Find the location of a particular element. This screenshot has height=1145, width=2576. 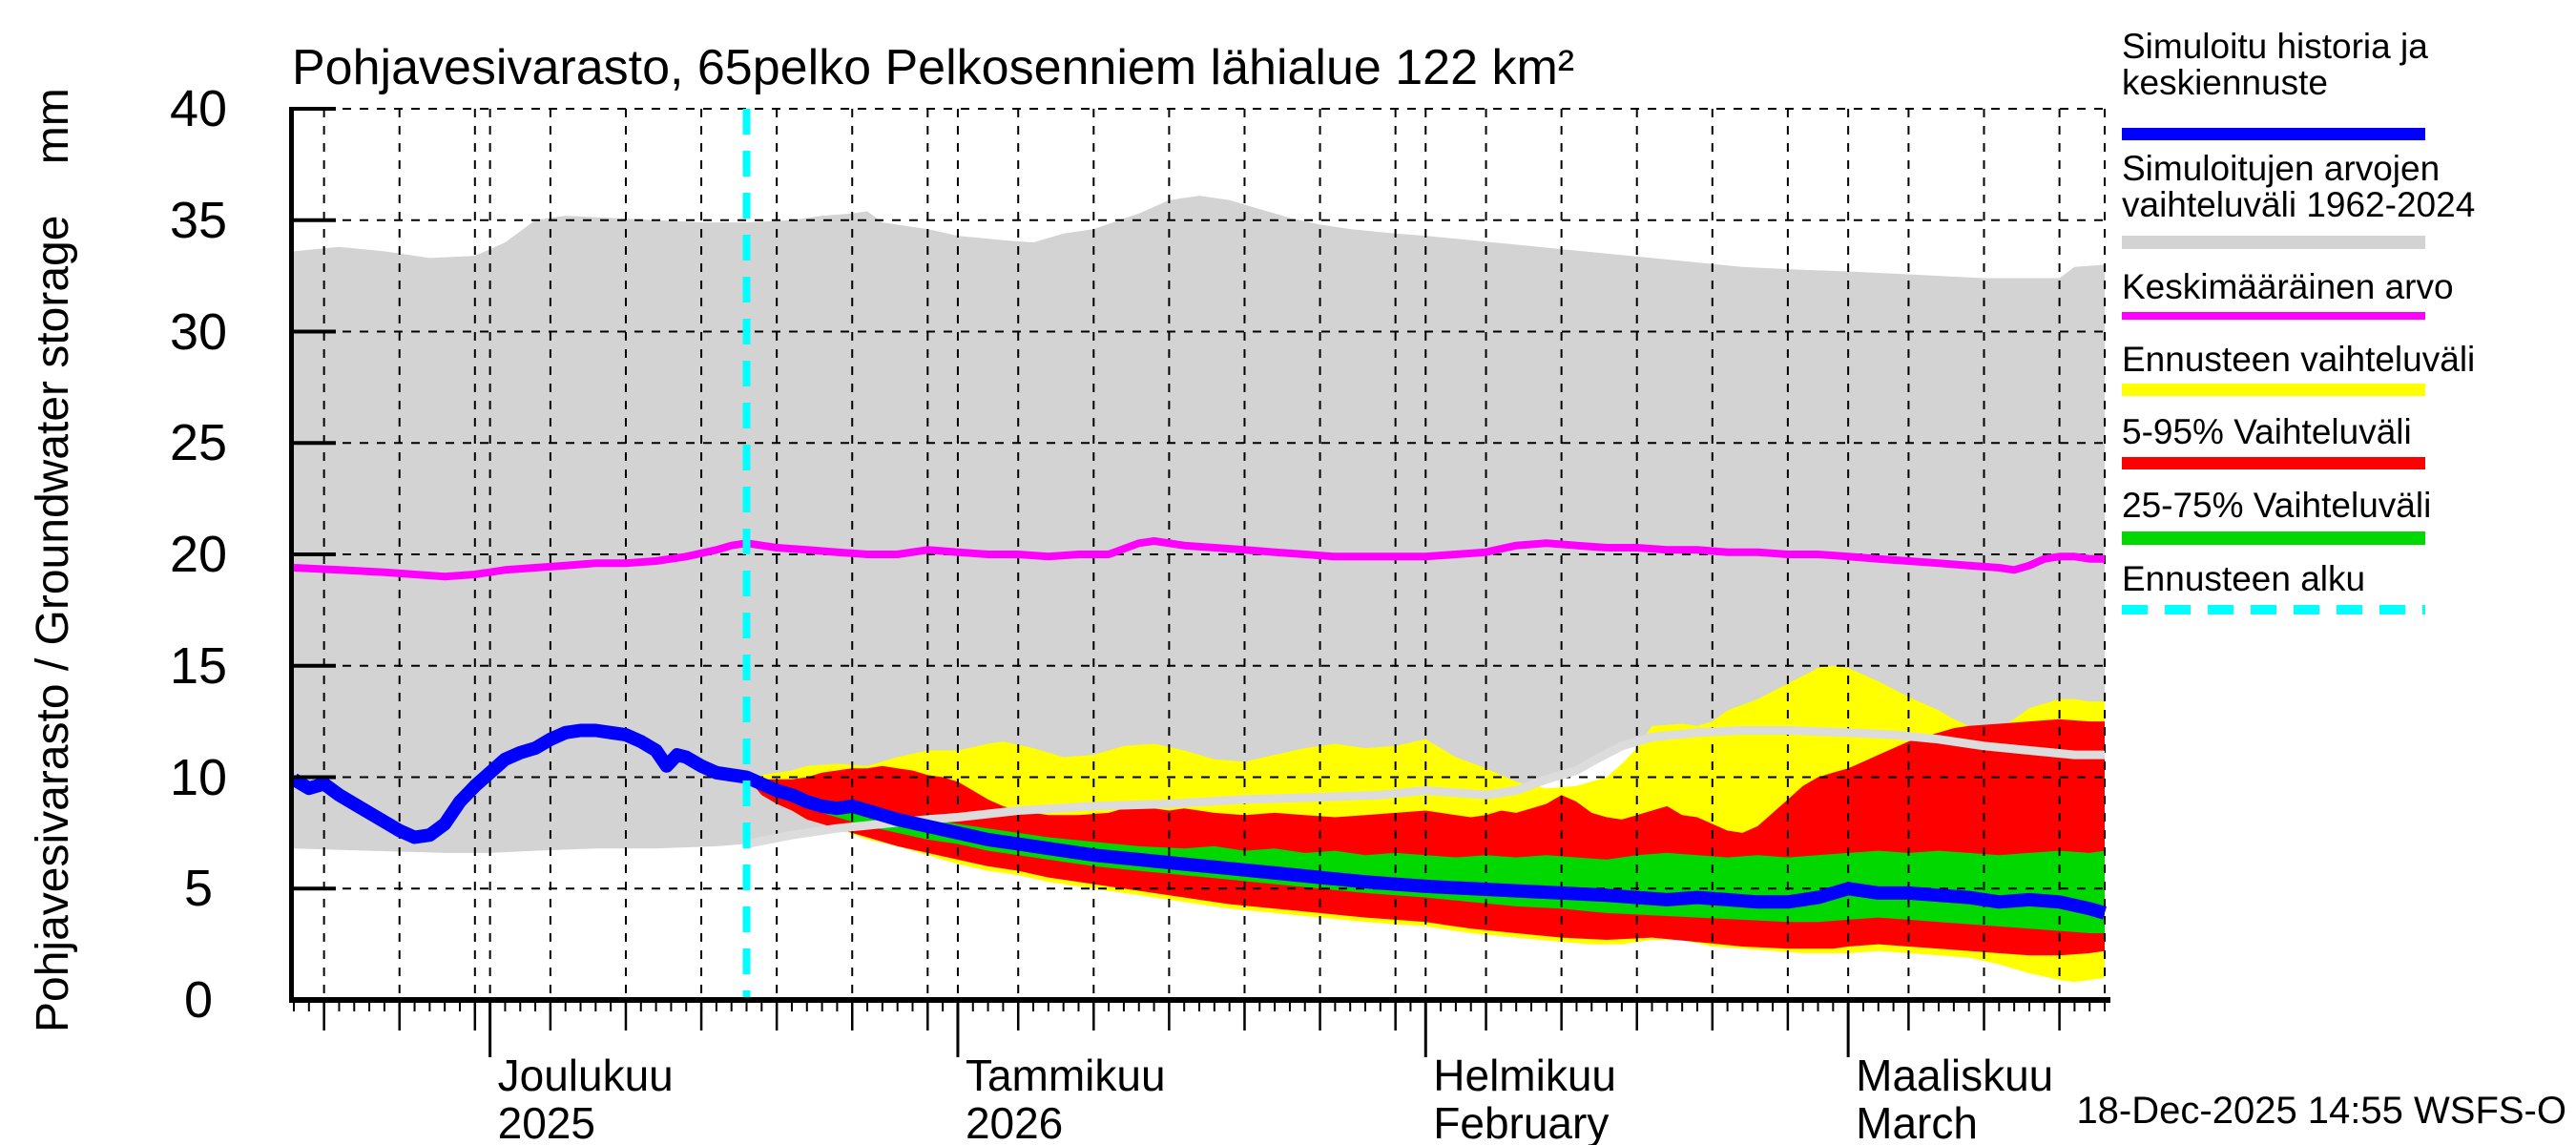

x-month-label-Maaliskuu: Maaliskuu March is located at coordinates (1954, 1098).